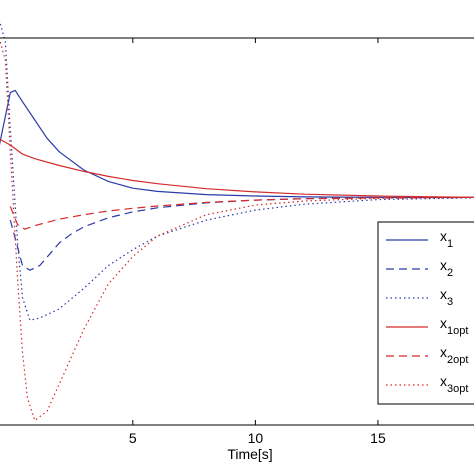 The height and width of the screenshot is (474, 474). Describe the element at coordinates (454, 326) in the screenshot. I see `legend-label-x1opt: x1opt` at that location.